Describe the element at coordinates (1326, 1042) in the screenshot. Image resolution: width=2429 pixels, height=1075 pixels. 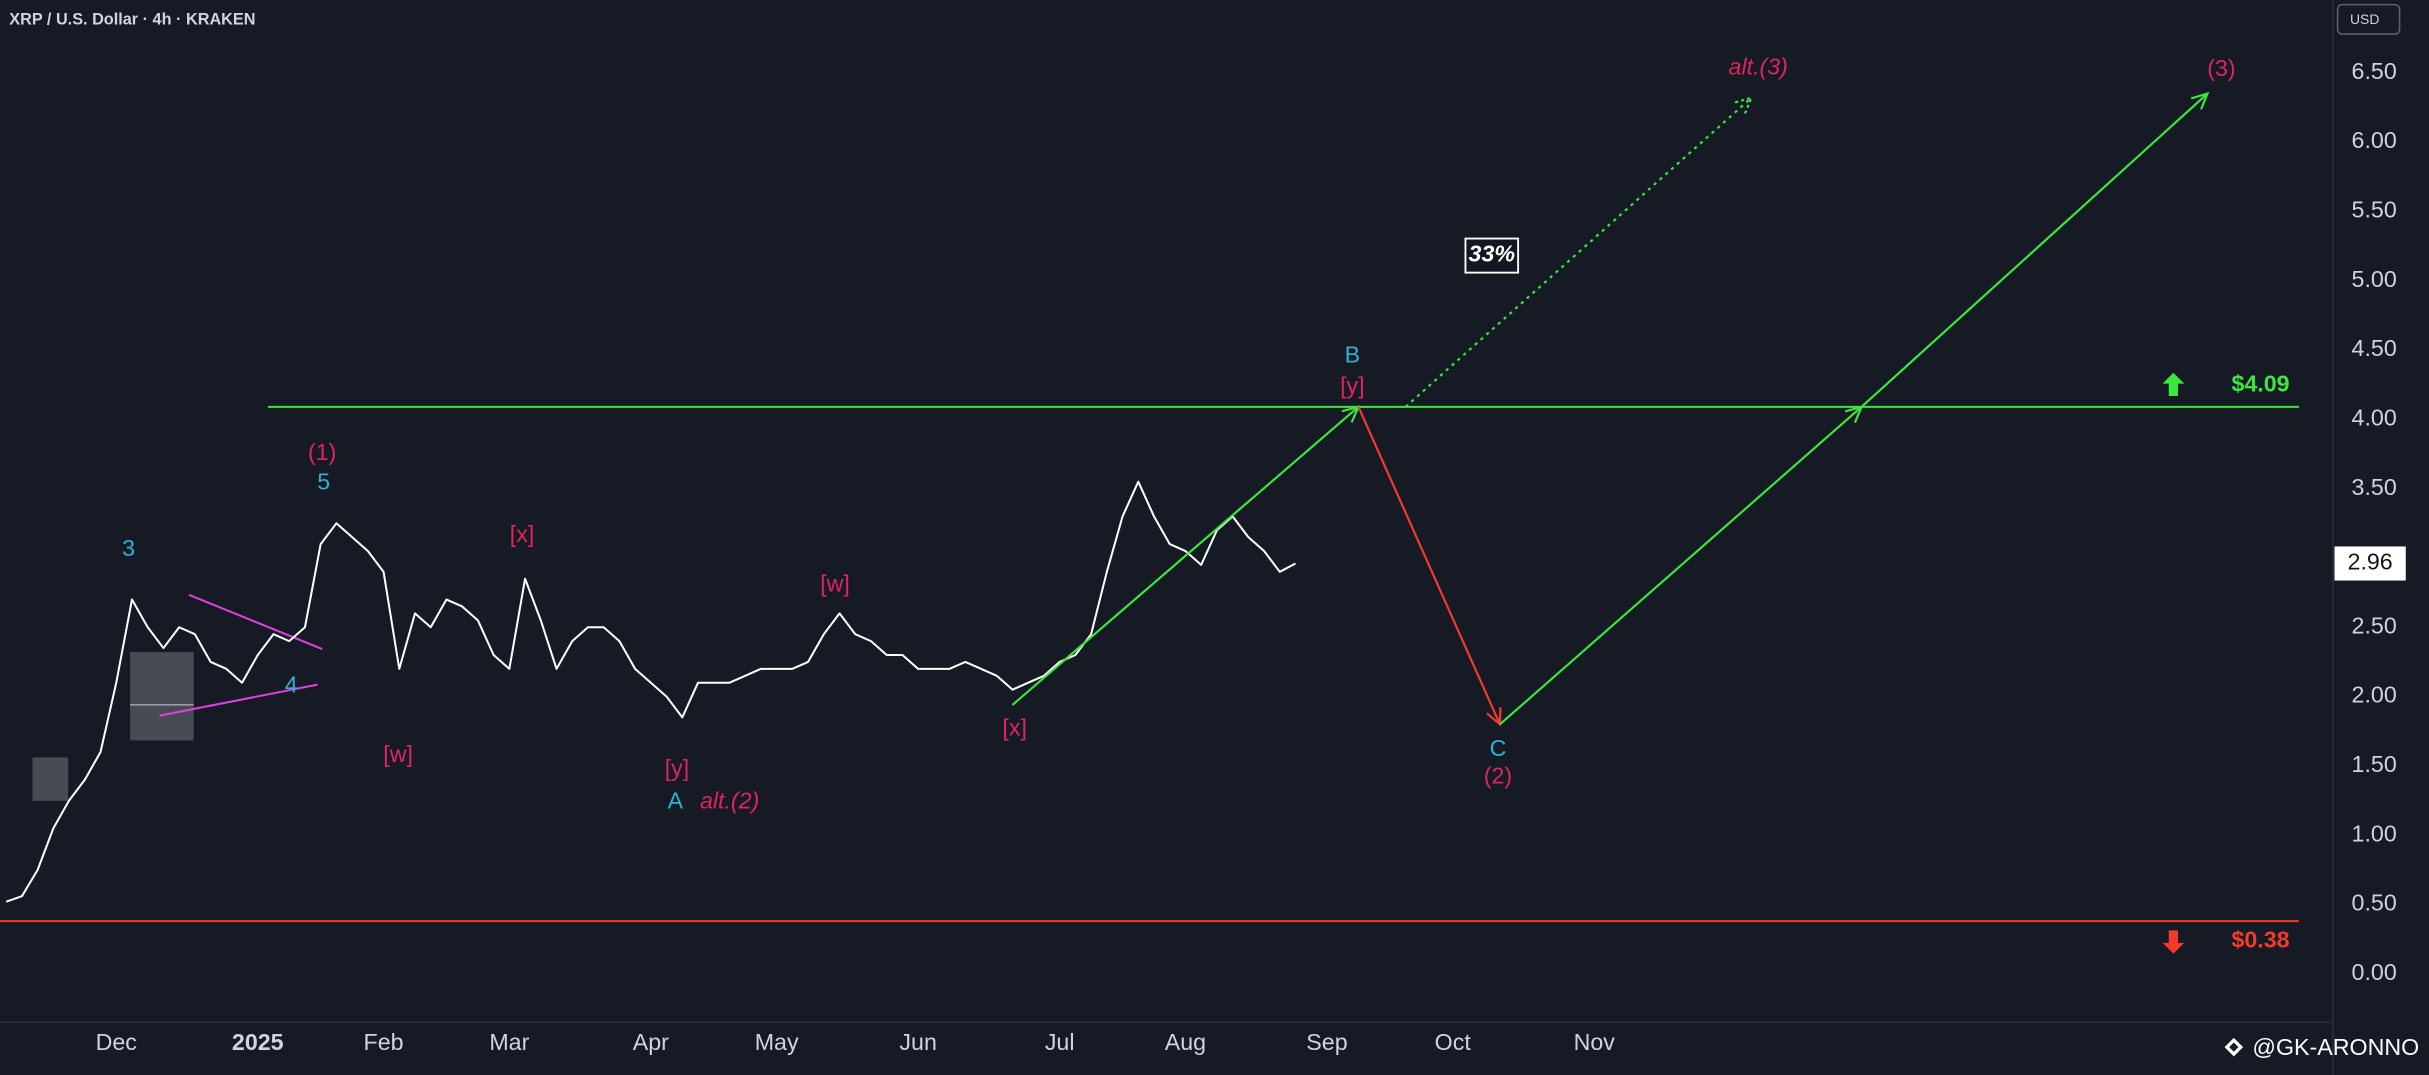
I see `x-tick-label: Sep` at that location.